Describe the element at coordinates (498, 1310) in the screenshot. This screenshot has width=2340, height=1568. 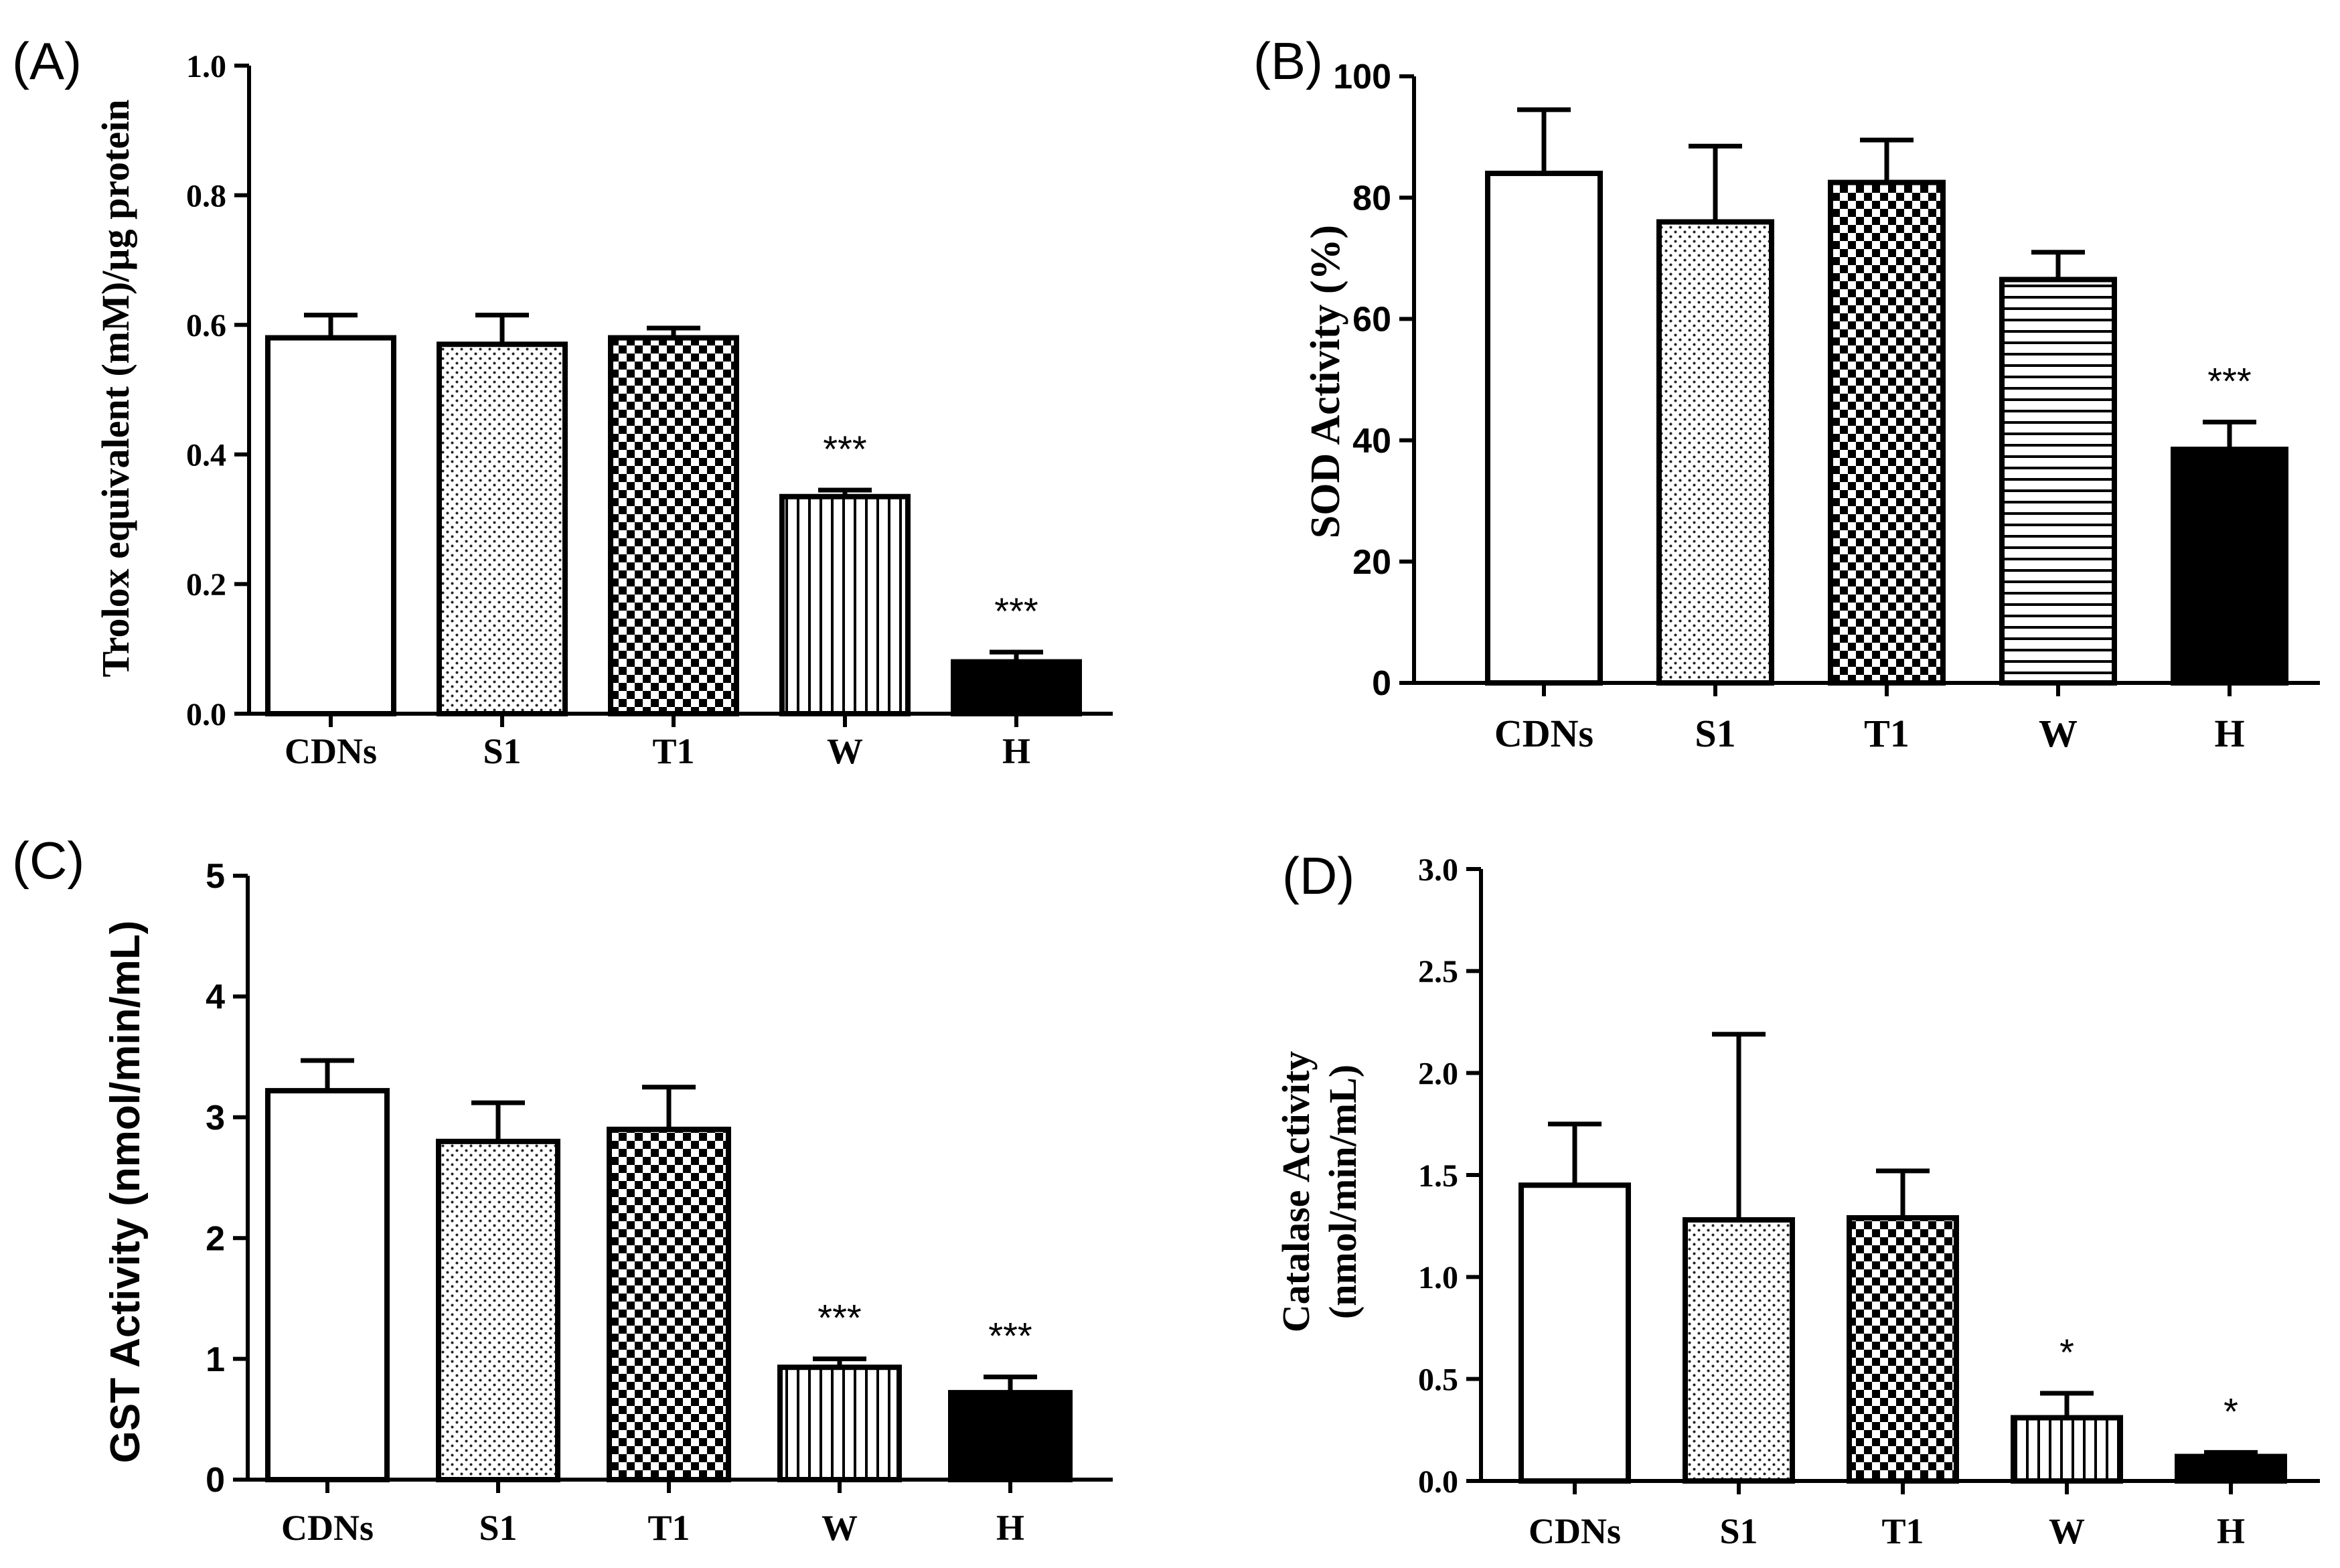
I see `panel-c-bar-s1` at that location.